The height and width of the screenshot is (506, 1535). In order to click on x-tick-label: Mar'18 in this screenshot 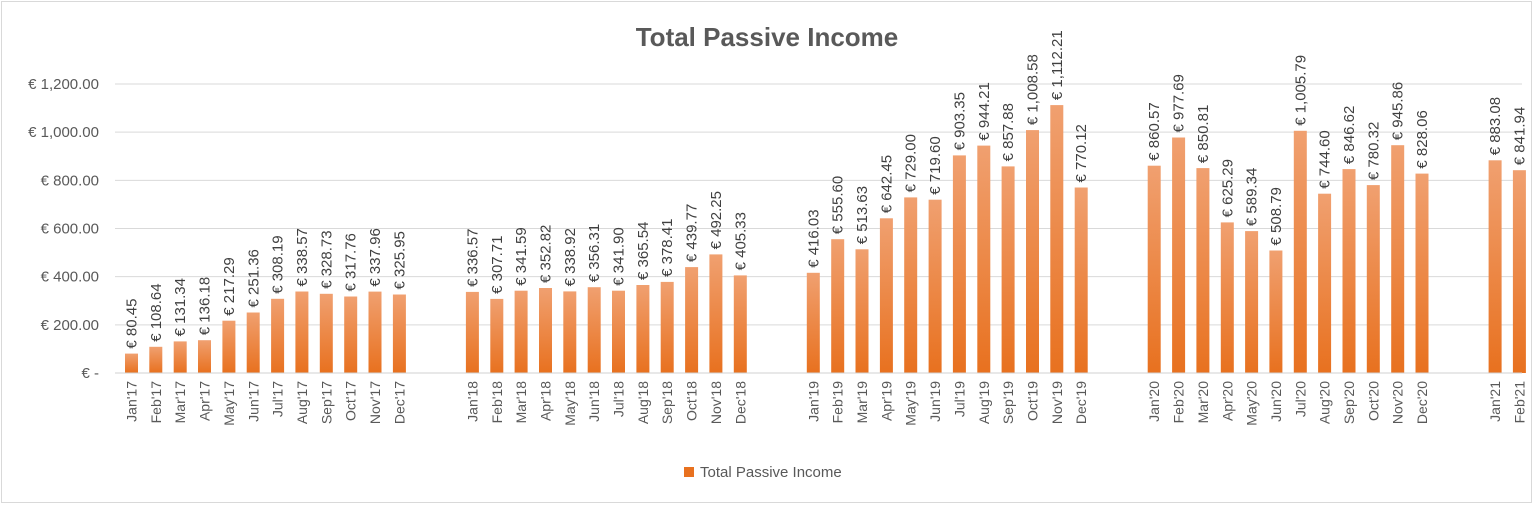, I will do `click(521, 402)`.